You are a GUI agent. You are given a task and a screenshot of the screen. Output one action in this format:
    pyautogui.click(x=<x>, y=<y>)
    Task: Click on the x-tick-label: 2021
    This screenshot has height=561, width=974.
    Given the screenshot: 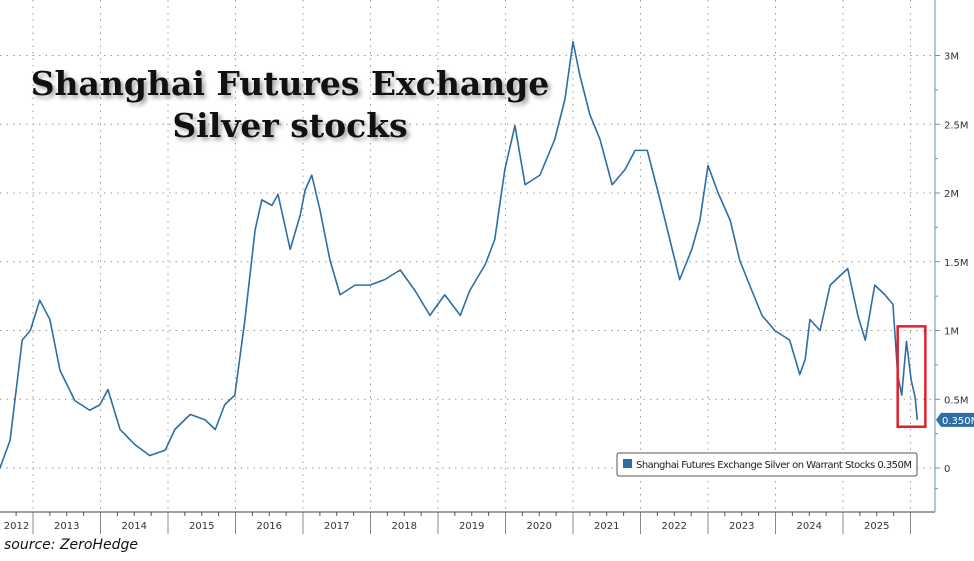 What is the action you would take?
    pyautogui.click(x=606, y=526)
    